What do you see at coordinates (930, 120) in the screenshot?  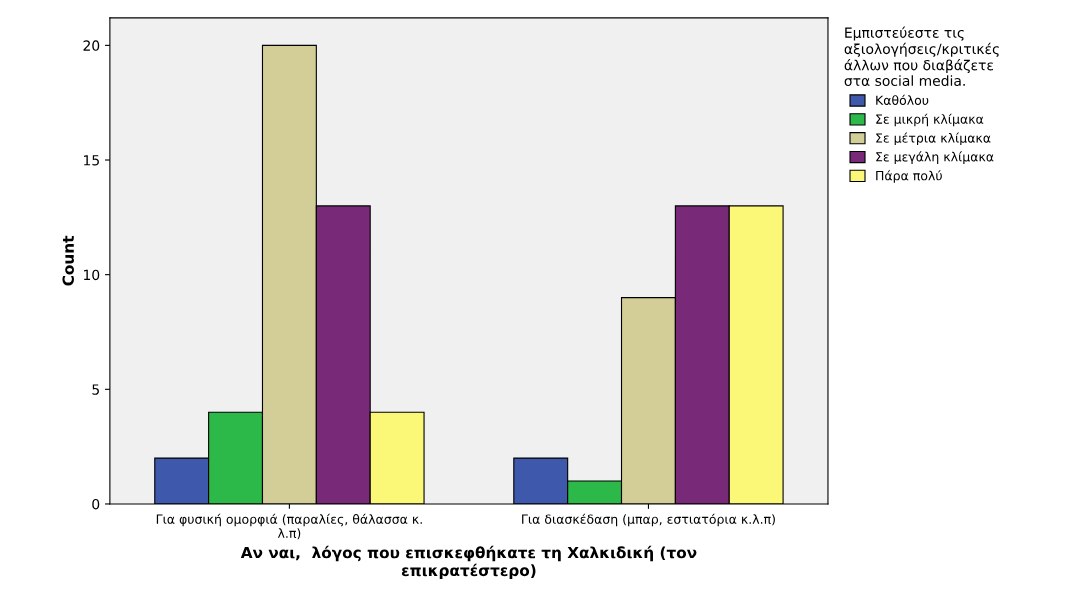 I see `legend-label: Σε μικρή κλίμακα` at bounding box center [930, 120].